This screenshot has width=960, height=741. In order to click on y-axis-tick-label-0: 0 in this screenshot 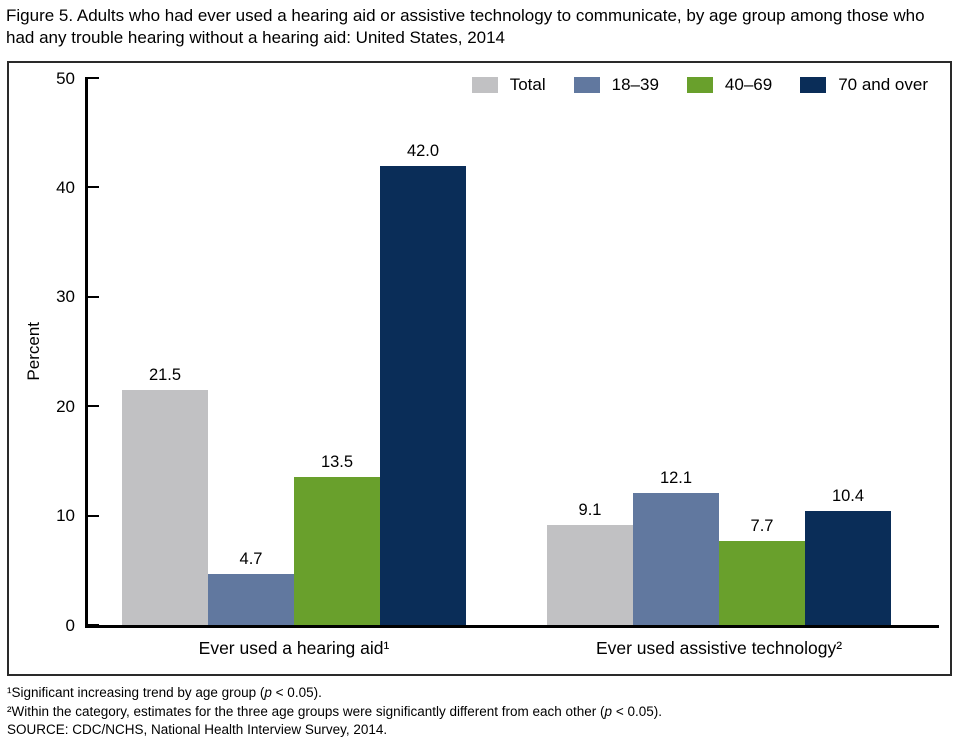, I will do `click(70, 625)`.